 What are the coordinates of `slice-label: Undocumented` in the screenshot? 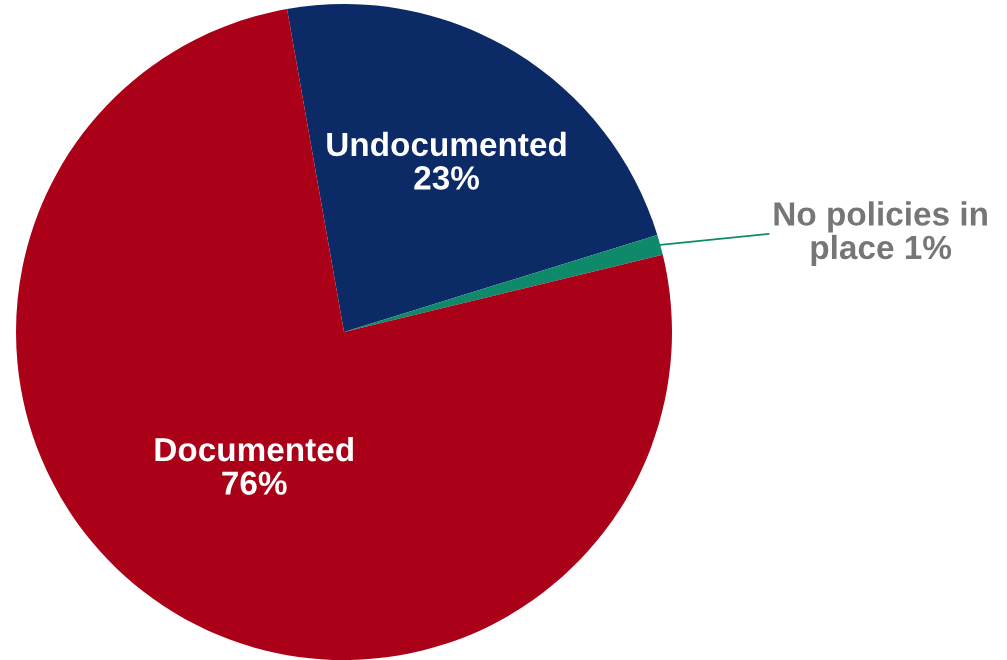 It's located at (446, 144).